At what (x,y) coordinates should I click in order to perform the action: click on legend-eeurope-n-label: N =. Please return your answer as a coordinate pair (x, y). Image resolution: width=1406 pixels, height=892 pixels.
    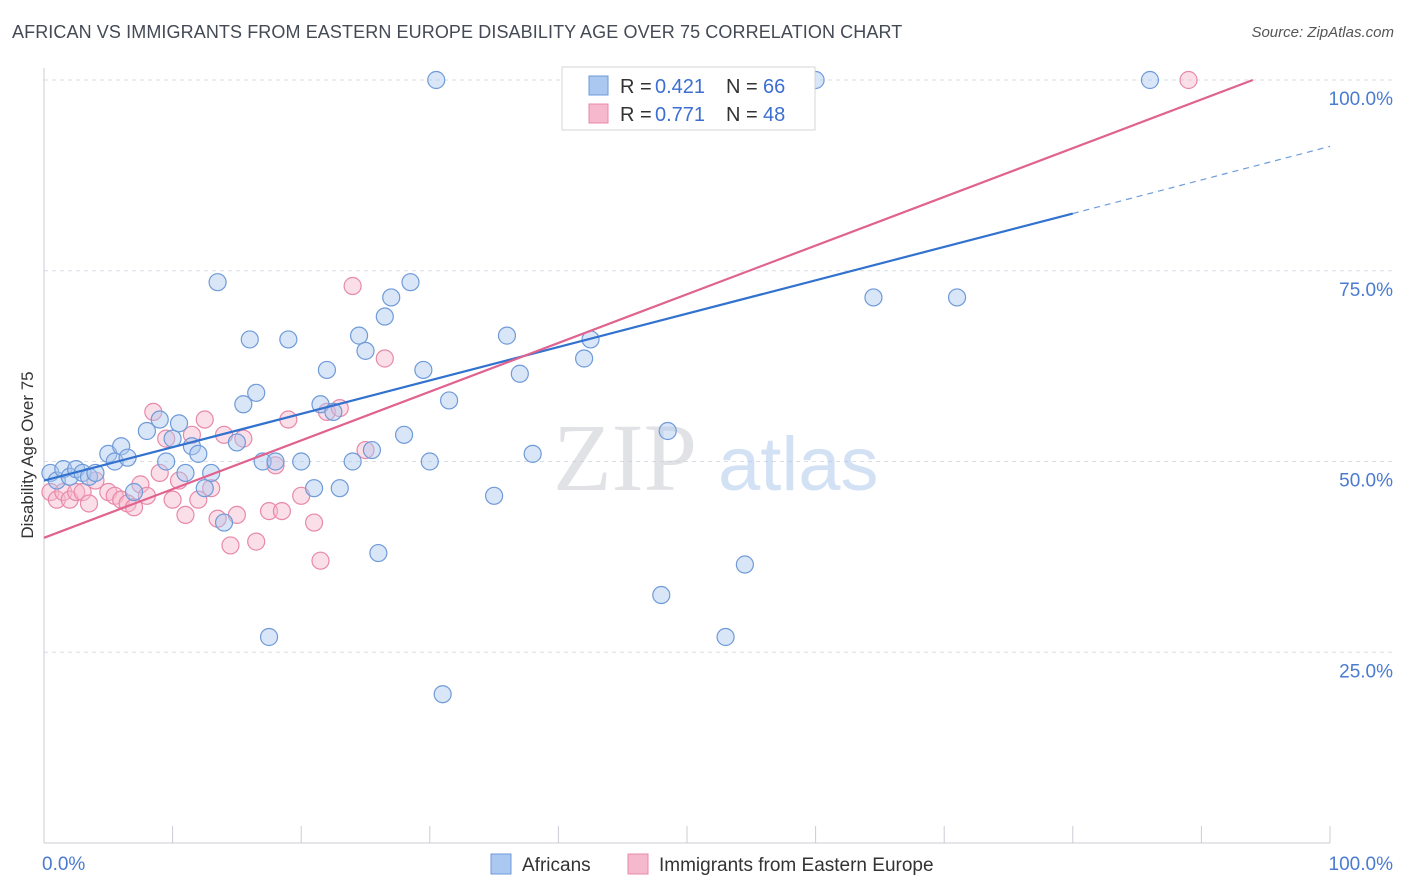
    Looking at the image, I should click on (742, 115).